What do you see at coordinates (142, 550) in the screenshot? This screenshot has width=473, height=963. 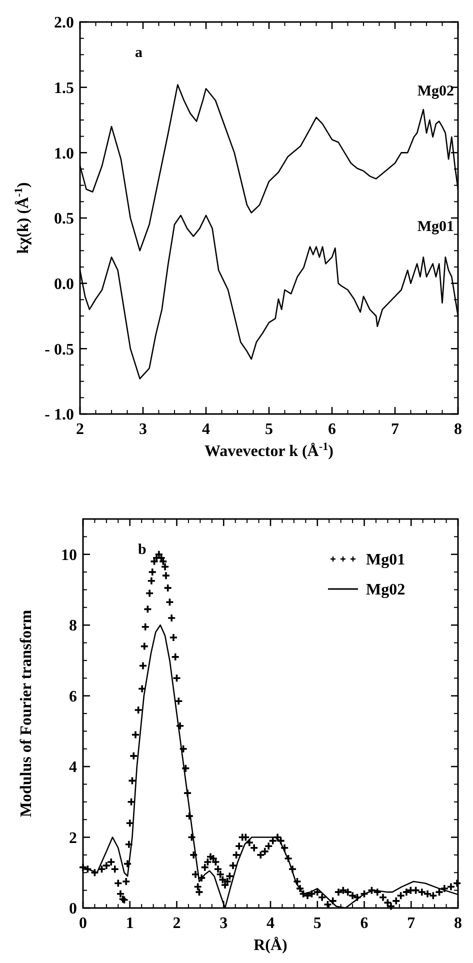 I see `annotation: b` at bounding box center [142, 550].